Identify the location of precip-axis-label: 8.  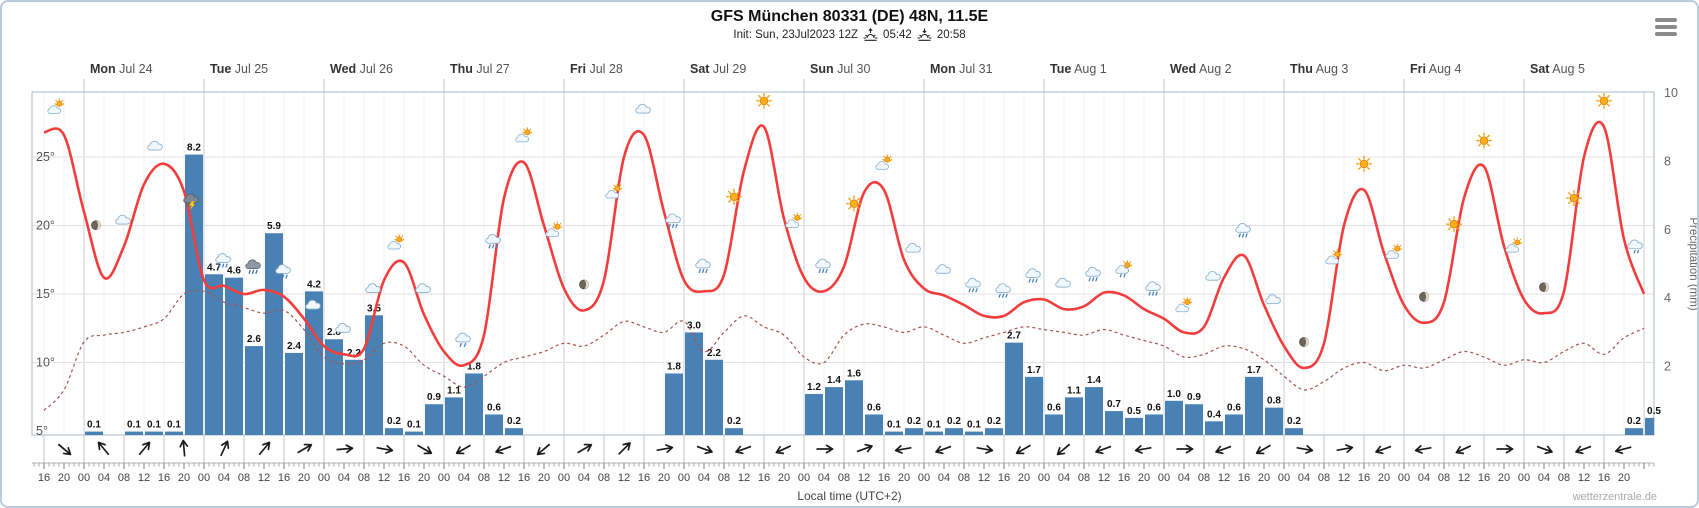
(1667, 161).